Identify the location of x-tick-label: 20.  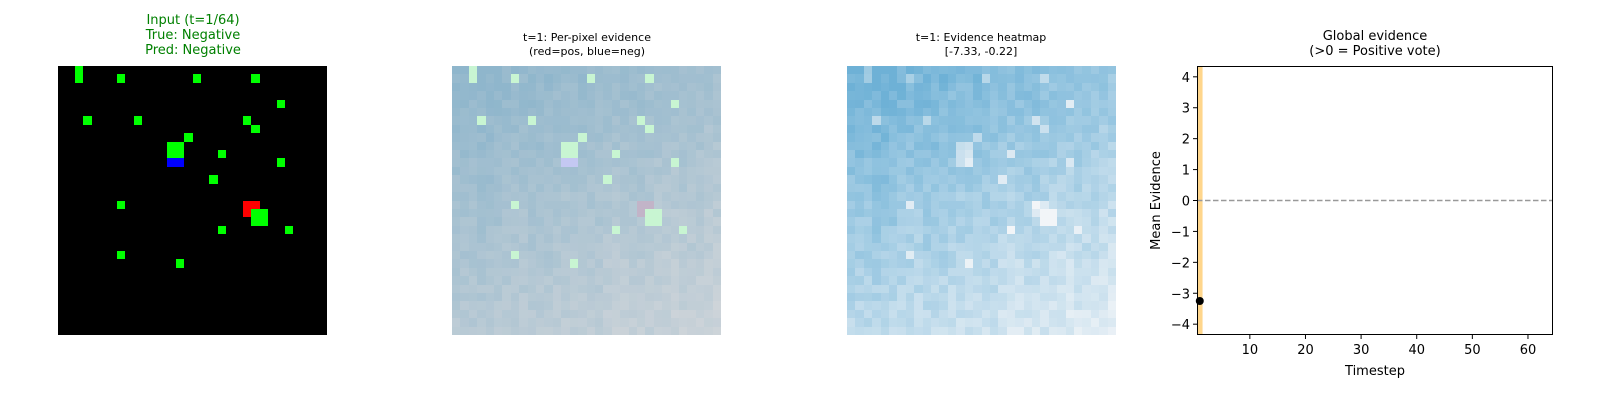
(1305, 350).